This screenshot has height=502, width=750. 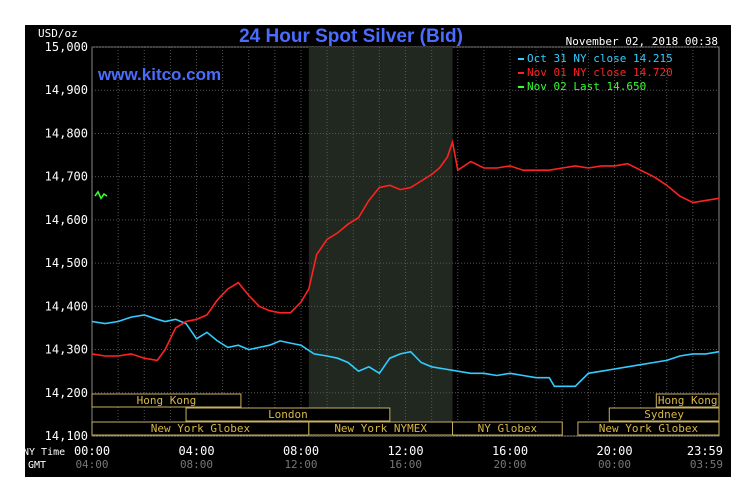 What do you see at coordinates (66, 350) in the screenshot?
I see `y-tick-label: 14,300` at bounding box center [66, 350].